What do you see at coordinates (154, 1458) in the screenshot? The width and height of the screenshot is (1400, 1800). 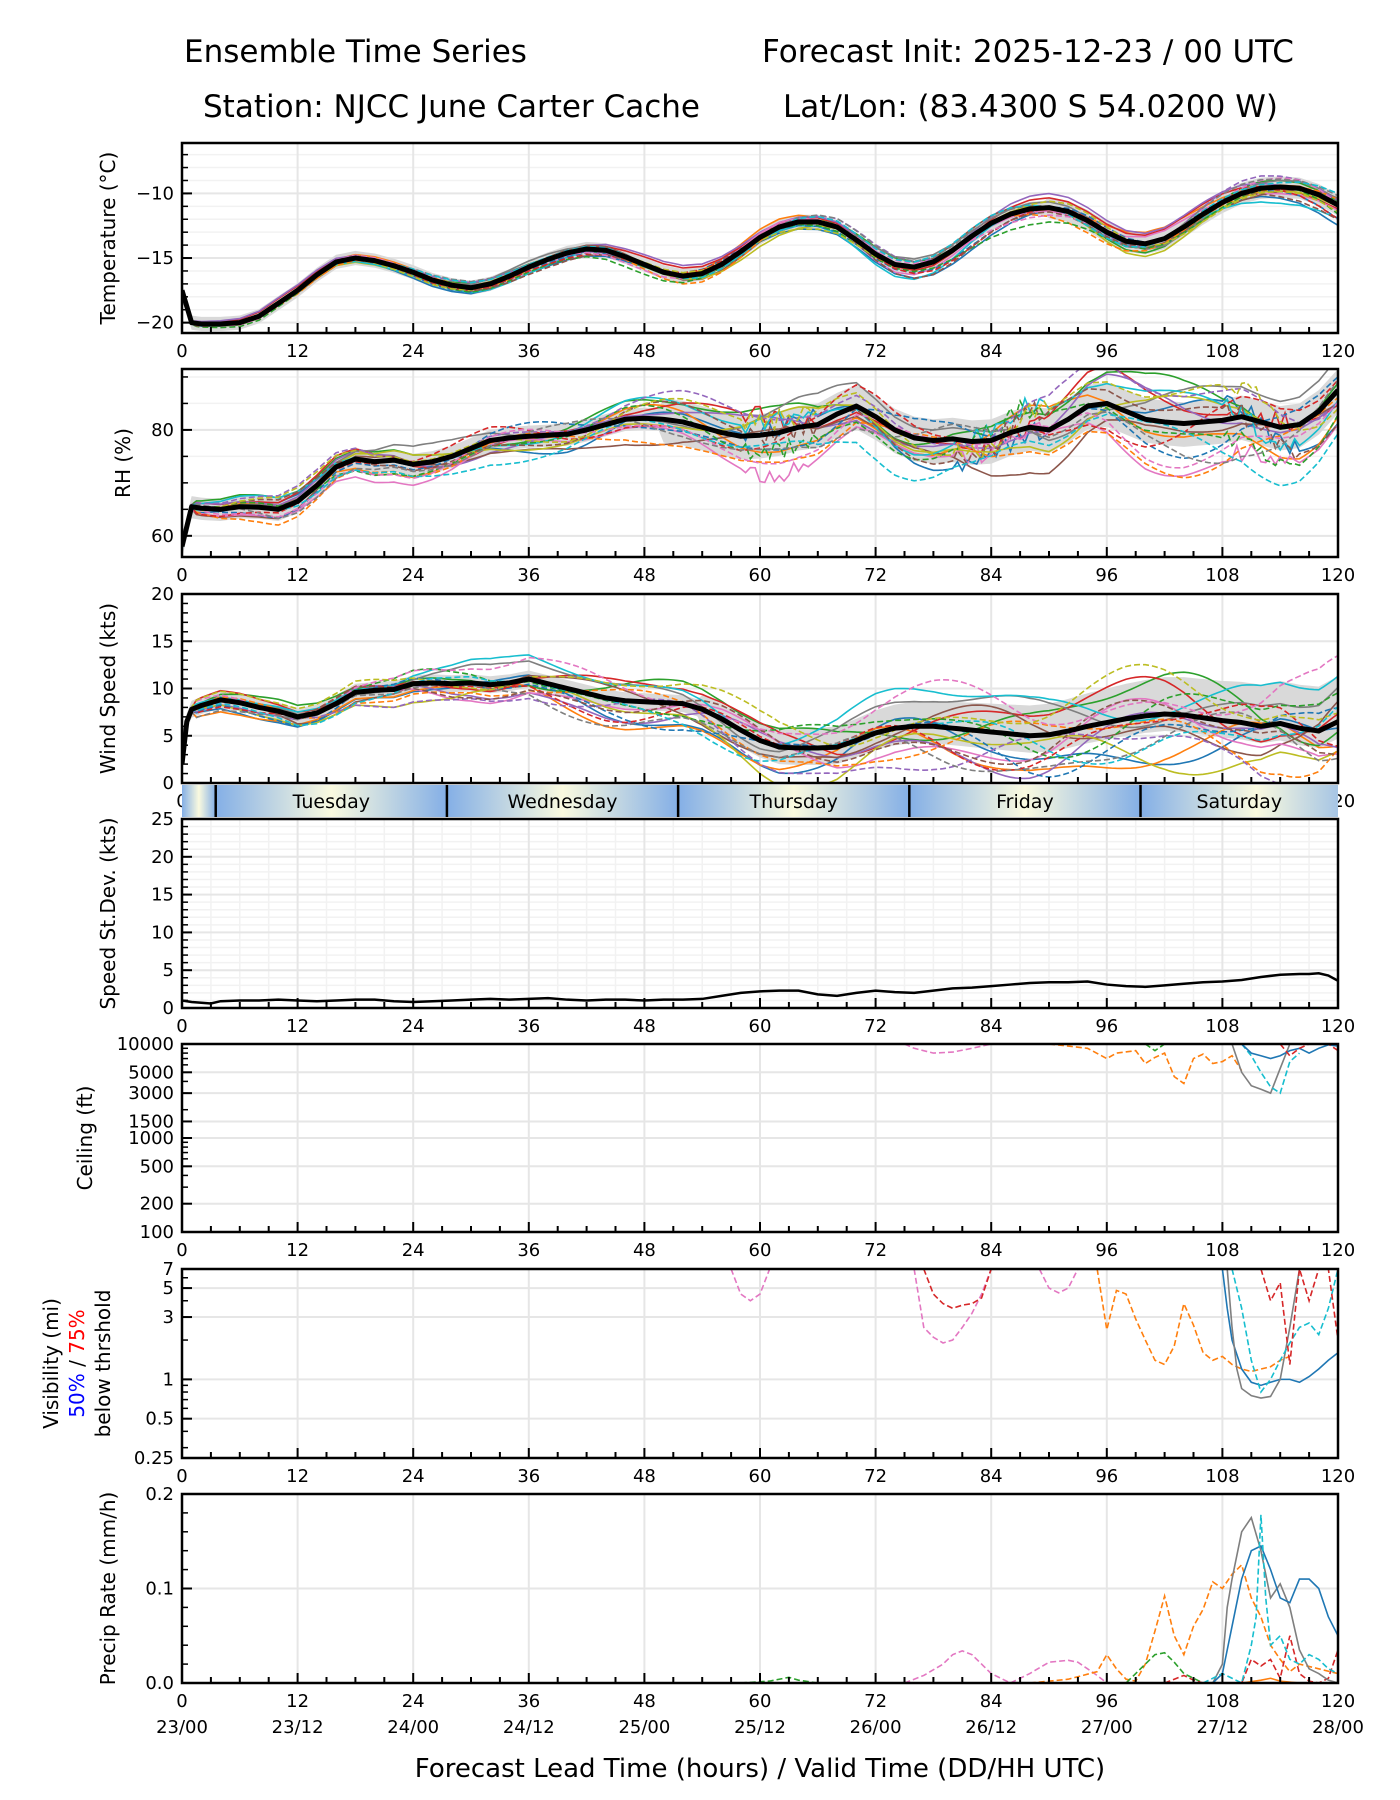 I see `y-tick-label: 0.25` at bounding box center [154, 1458].